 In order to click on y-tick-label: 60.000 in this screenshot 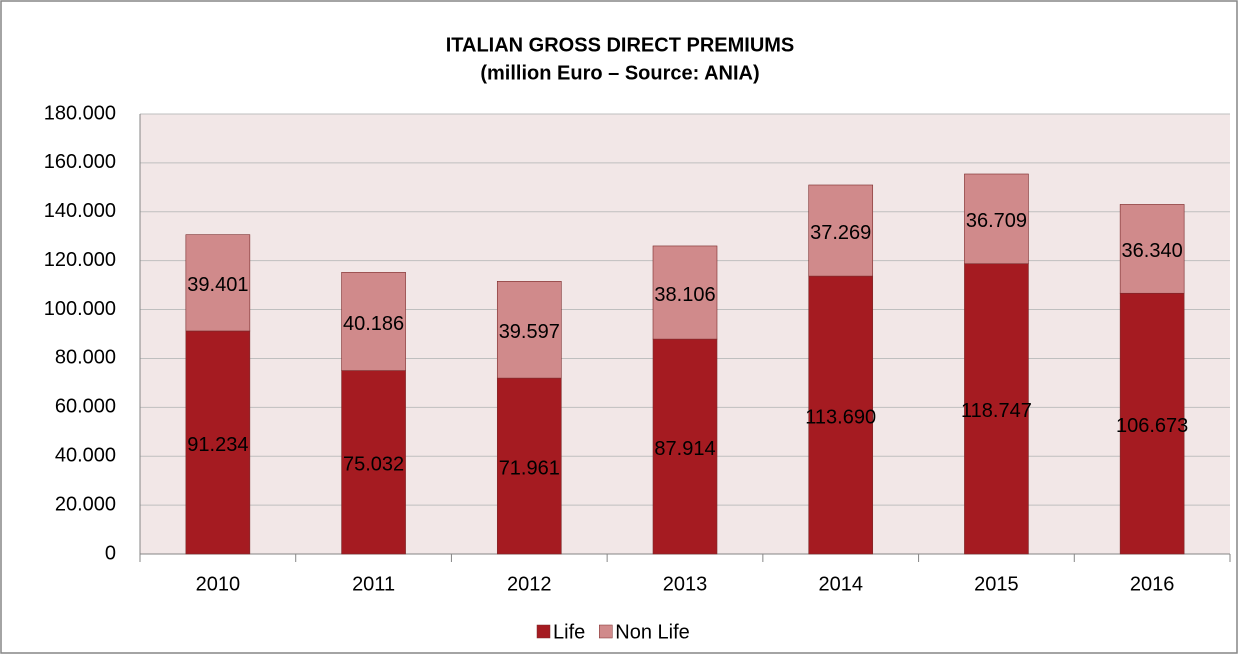, I will do `click(85, 407)`.